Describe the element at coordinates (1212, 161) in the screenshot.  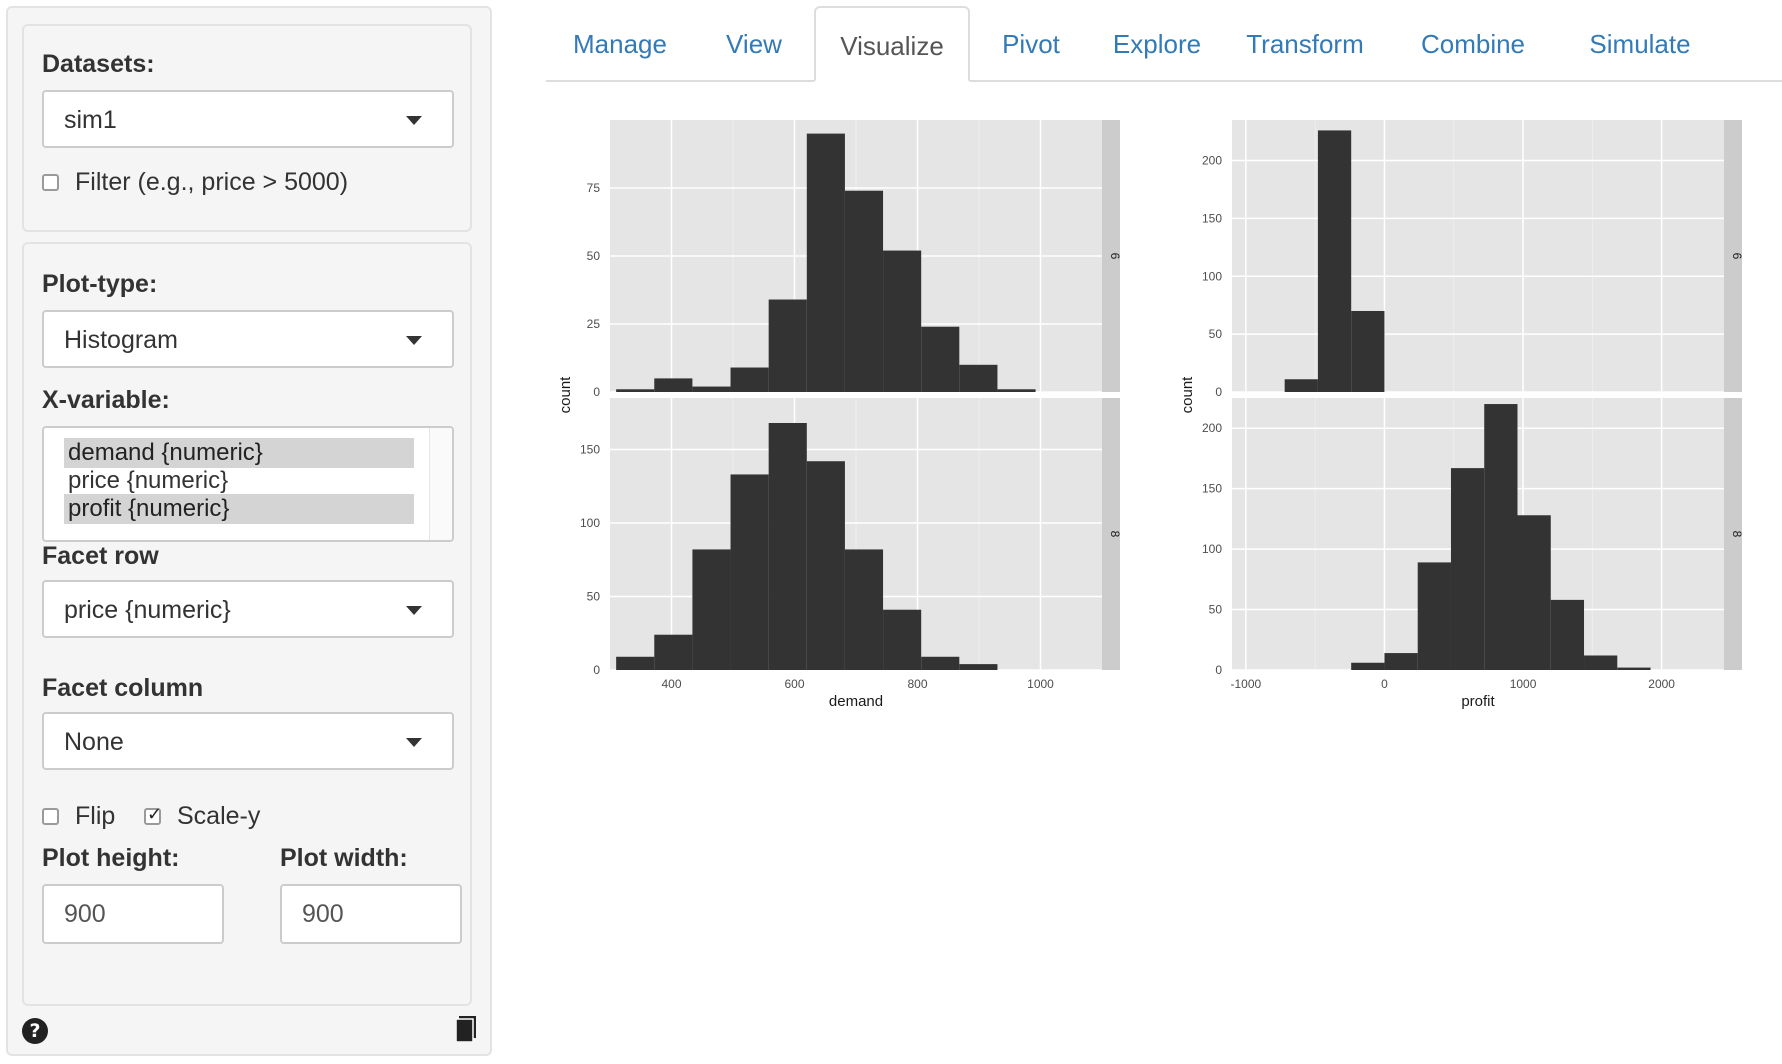
I see `y-tick-label: 200` at that location.